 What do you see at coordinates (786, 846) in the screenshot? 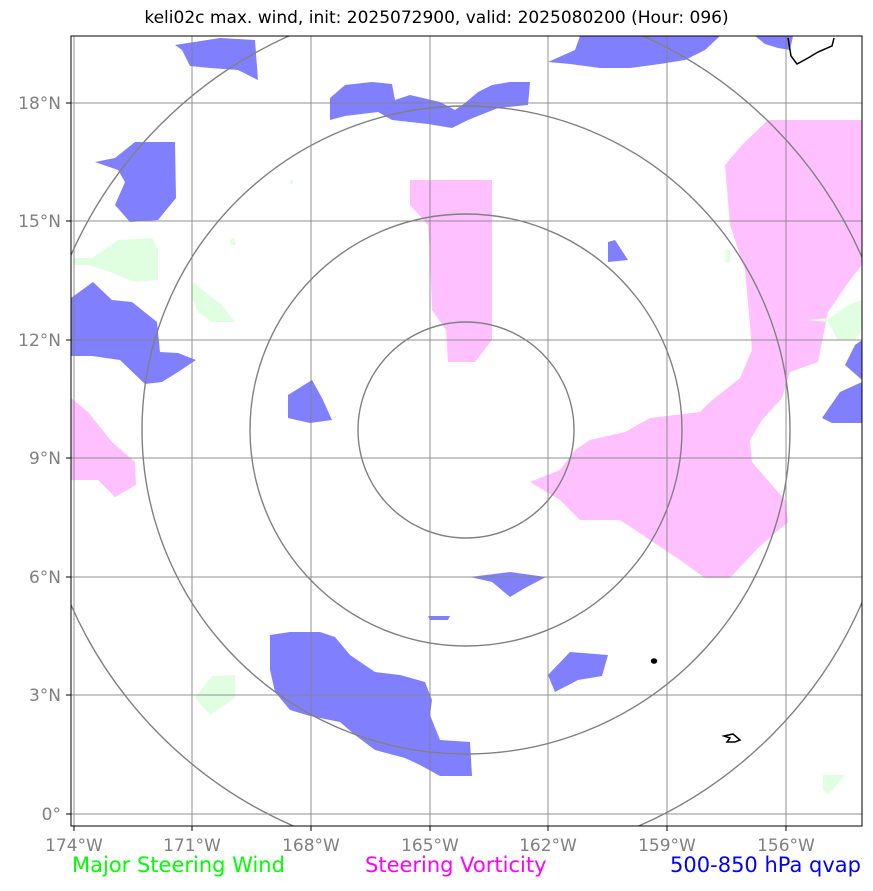
I see `lon-tick-label: 156°W` at bounding box center [786, 846].